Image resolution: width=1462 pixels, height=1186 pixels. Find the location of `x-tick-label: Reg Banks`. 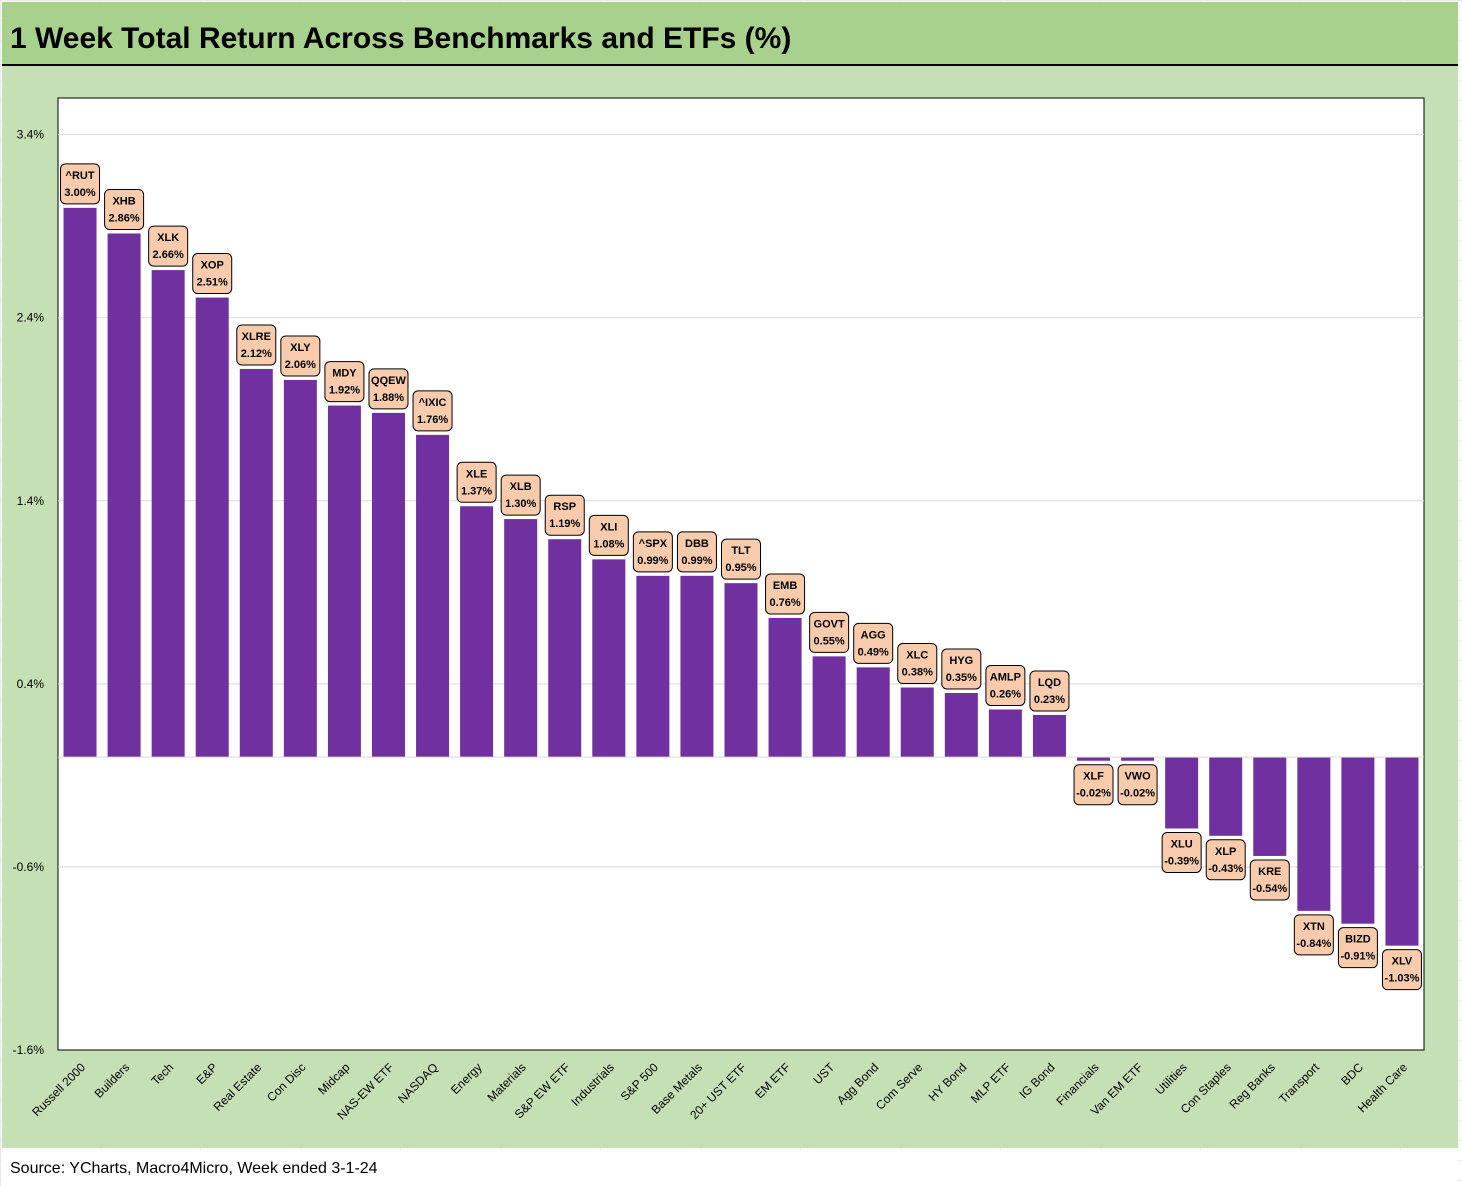

x-tick-label: Reg Banks is located at coordinates (1251, 1085).